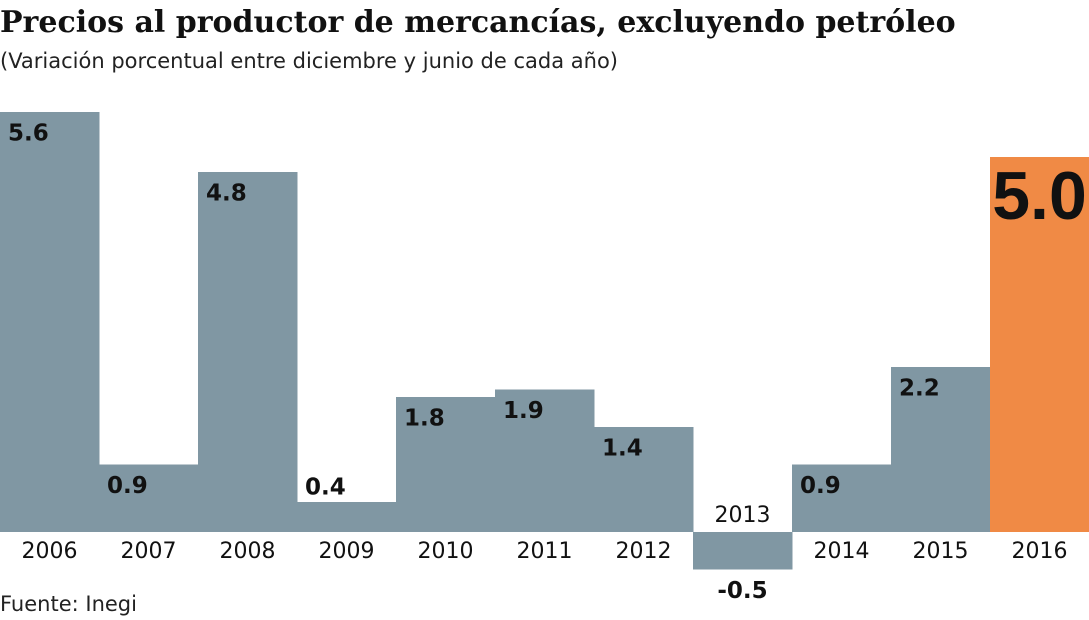 Image resolution: width=1089 pixels, height=620 pixels. Describe the element at coordinates (523, 411) in the screenshot. I see `value-label: 1.9` at that location.